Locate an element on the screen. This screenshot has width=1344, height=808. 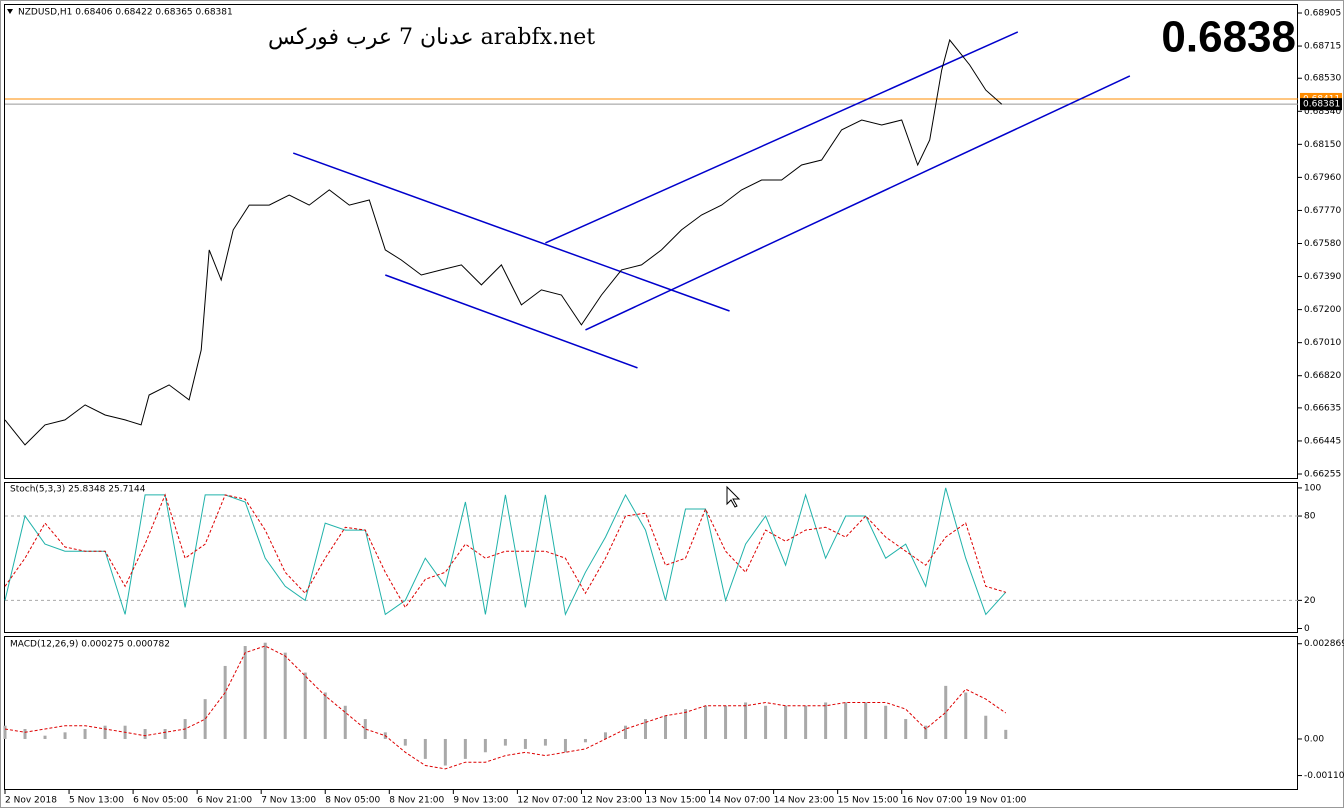
x-tick-label: 14 Nov 23:00 is located at coordinates (804, 801).